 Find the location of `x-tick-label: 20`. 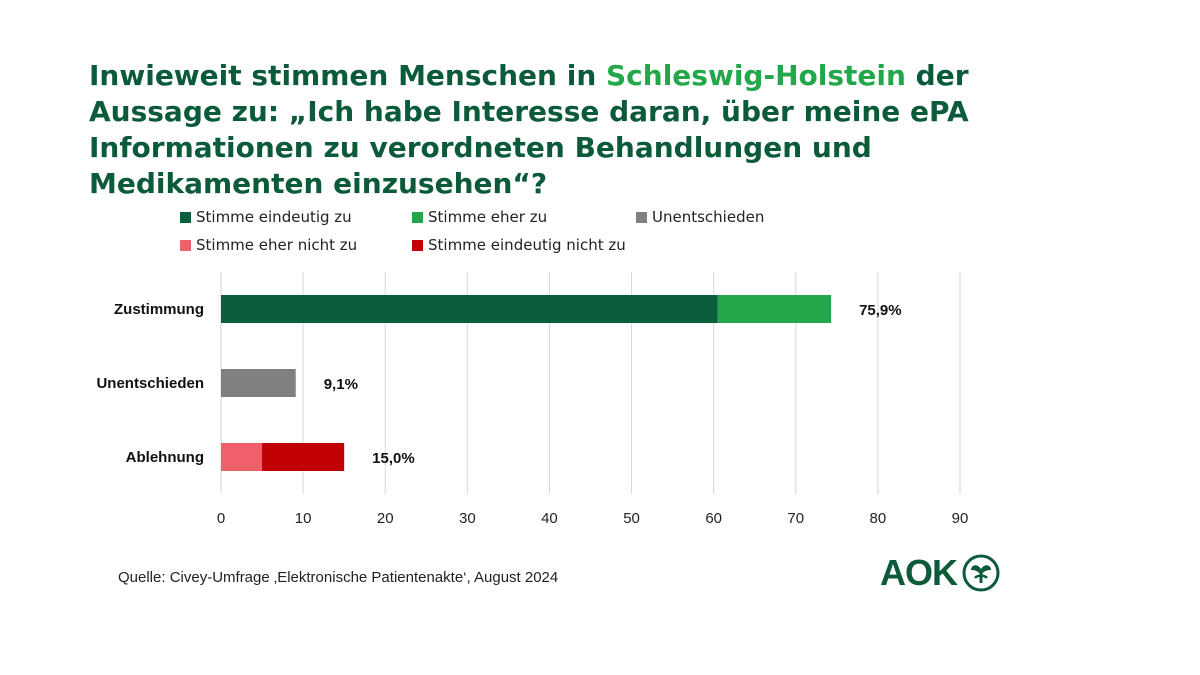

x-tick-label: 20 is located at coordinates (385, 518).